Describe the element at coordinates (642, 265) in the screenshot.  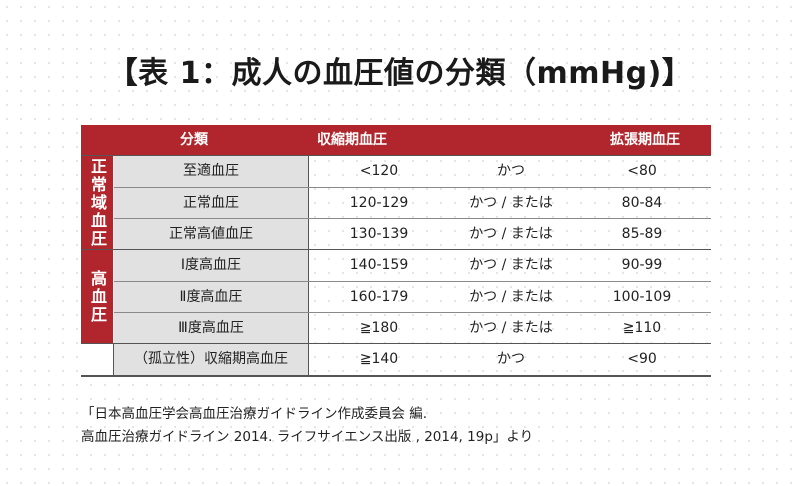
I see `diastolic-cell: 90-99` at that location.